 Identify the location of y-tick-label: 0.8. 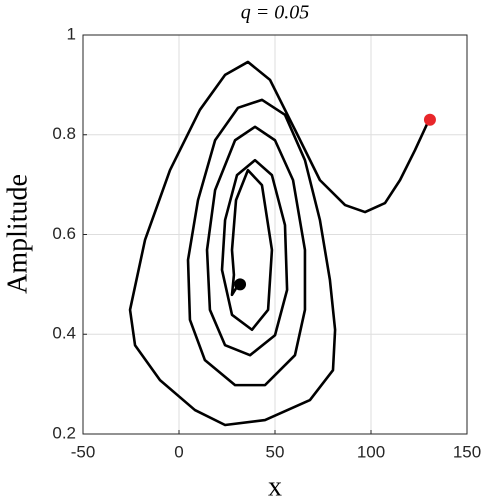
(64, 133).